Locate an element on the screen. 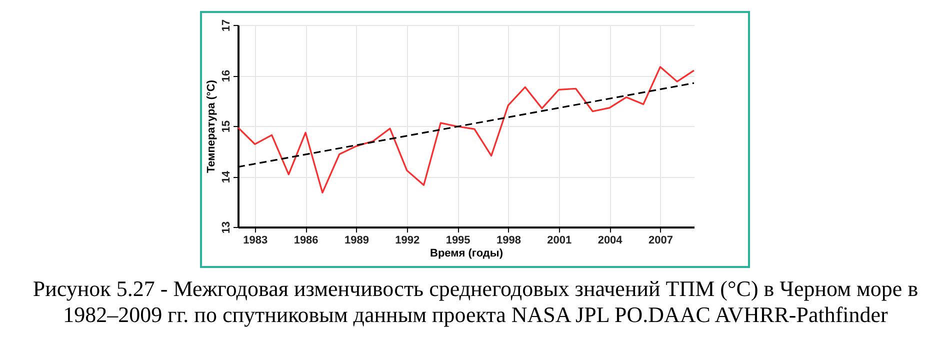  x-axis-title: Время (годы) is located at coordinates (467, 254).